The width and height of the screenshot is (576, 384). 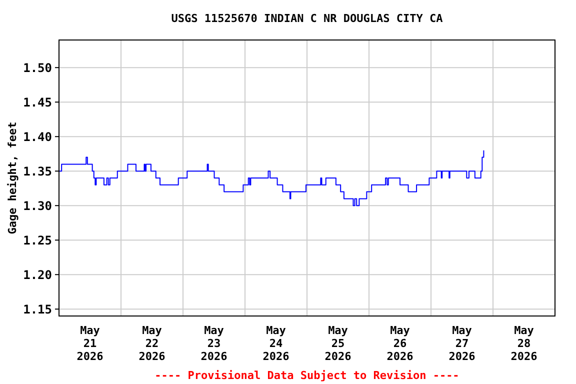 What do you see at coordinates (37, 137) in the screenshot?
I see `y-tick-label: 1.40` at bounding box center [37, 137].